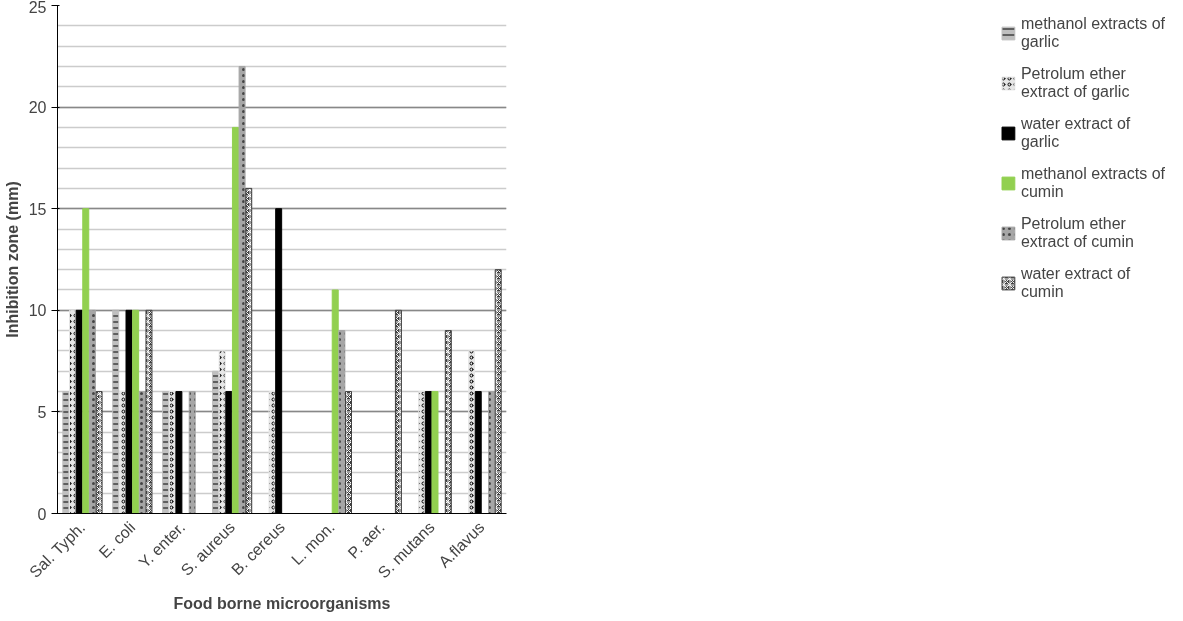 This screenshot has width=1183, height=621. What do you see at coordinates (42, 412) in the screenshot?
I see `y-tick-label: 5` at bounding box center [42, 412].